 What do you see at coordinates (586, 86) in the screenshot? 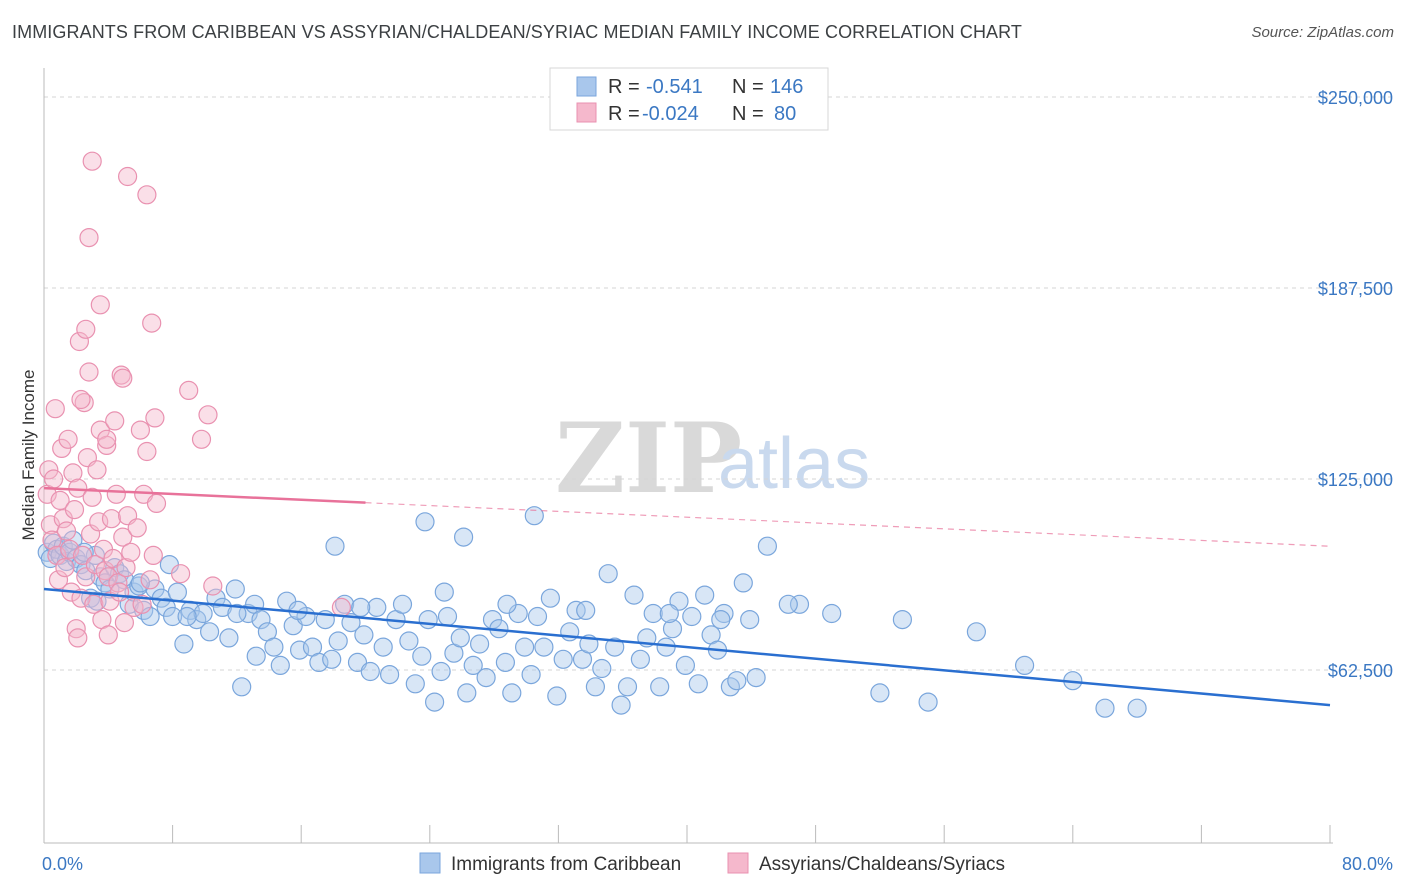
I see `stats-swatch-blue` at bounding box center [586, 86].